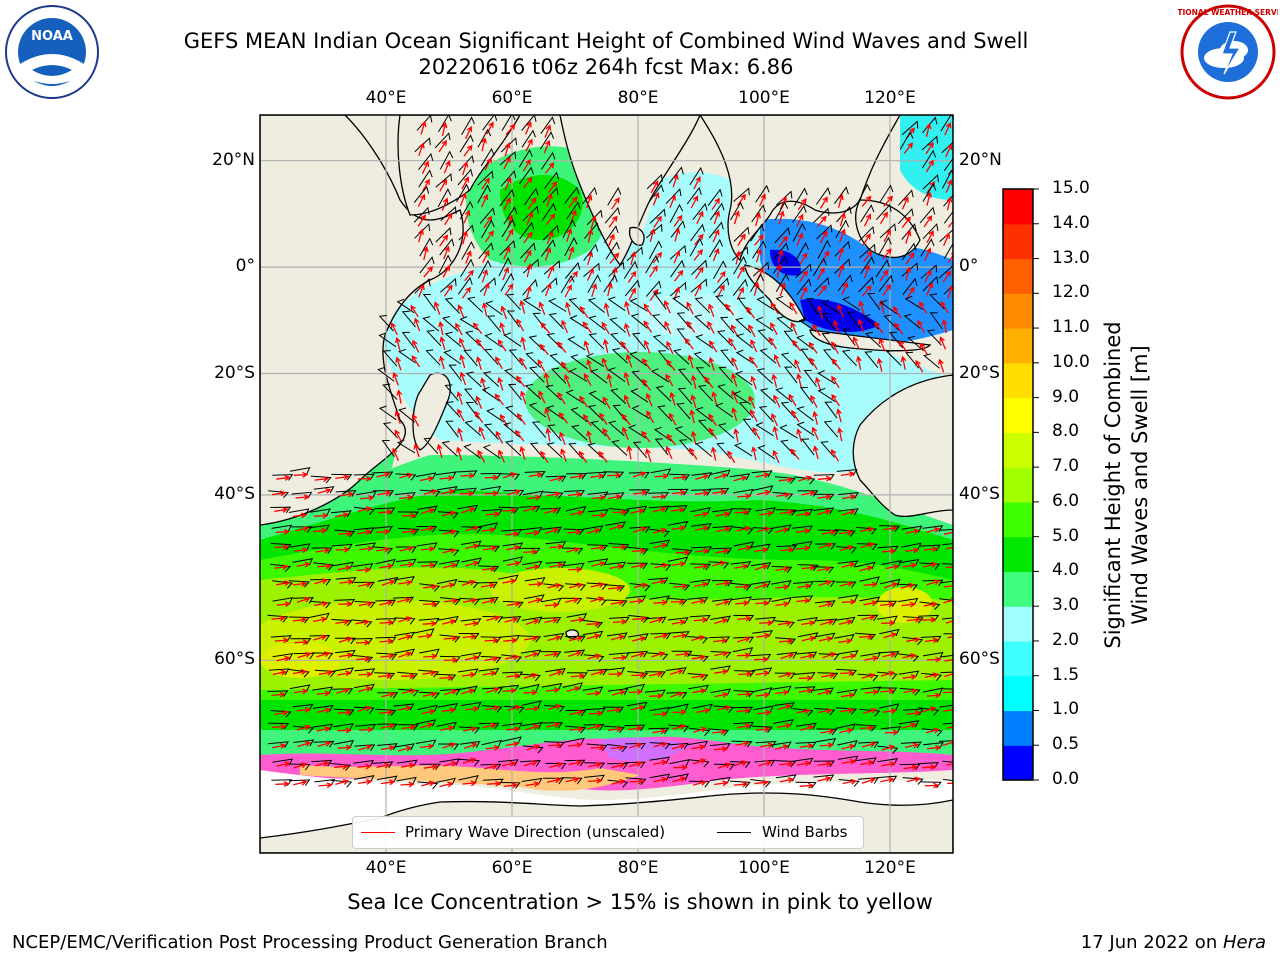  Describe the element at coordinates (1066, 466) in the screenshot. I see `colorbar-tick-label: 7.0` at that location.